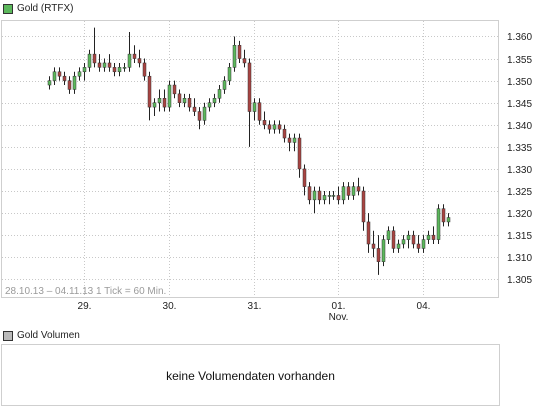 This screenshot has height=413, width=545. Describe the element at coordinates (519, 148) in the screenshot. I see `y-tick-label: 1.335` at that location.